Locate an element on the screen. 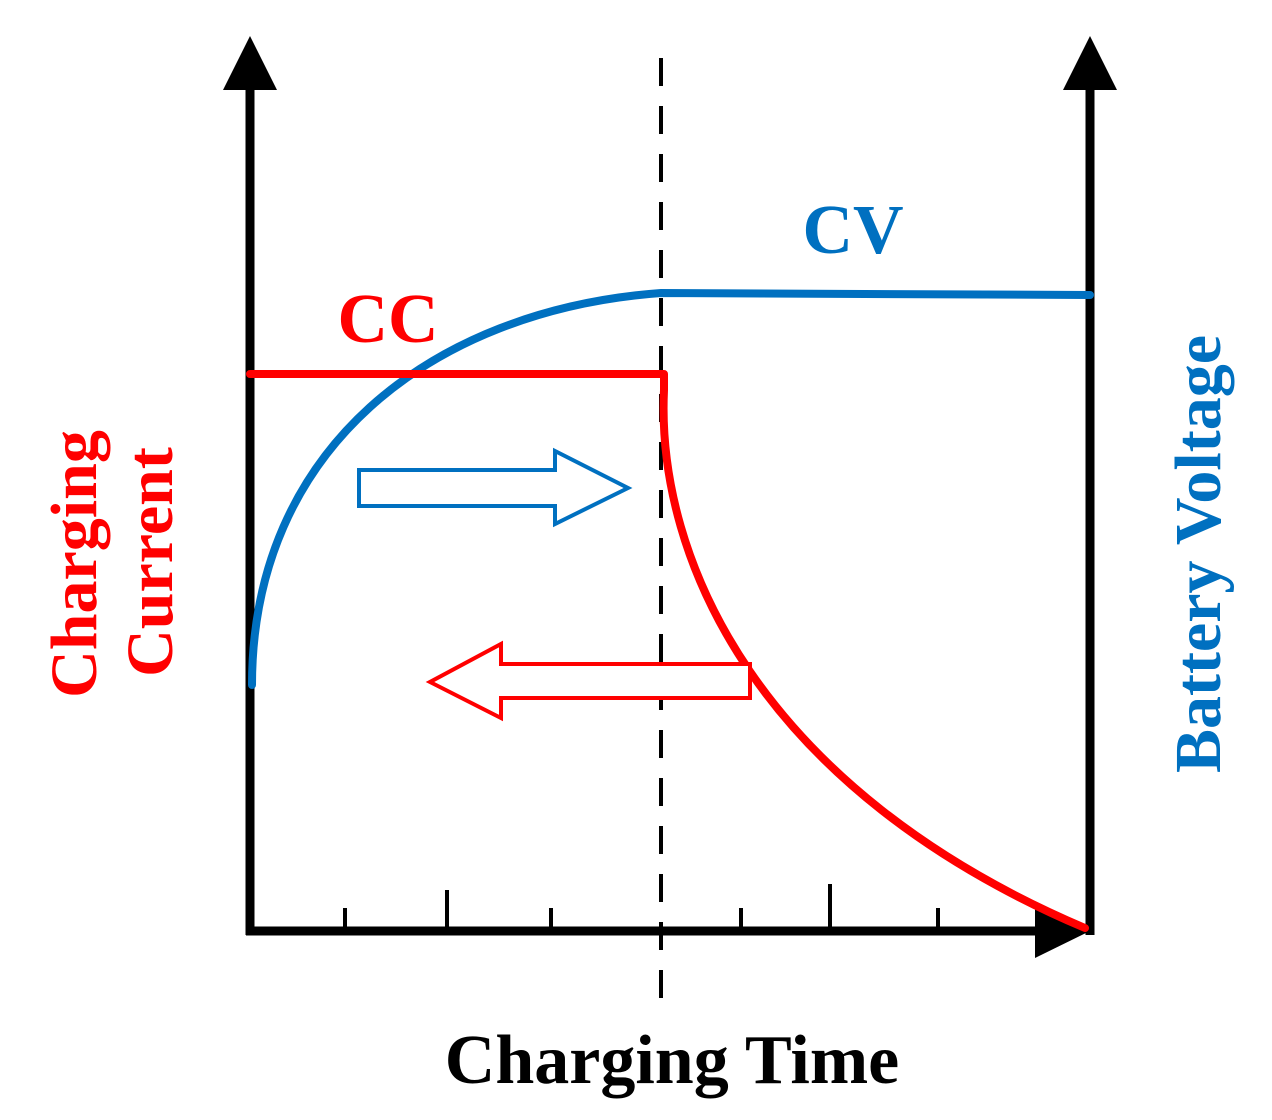 Image resolution: width=1272 pixels, height=1120 pixels. right-axis-arrowhead is located at coordinates (1090, 63).